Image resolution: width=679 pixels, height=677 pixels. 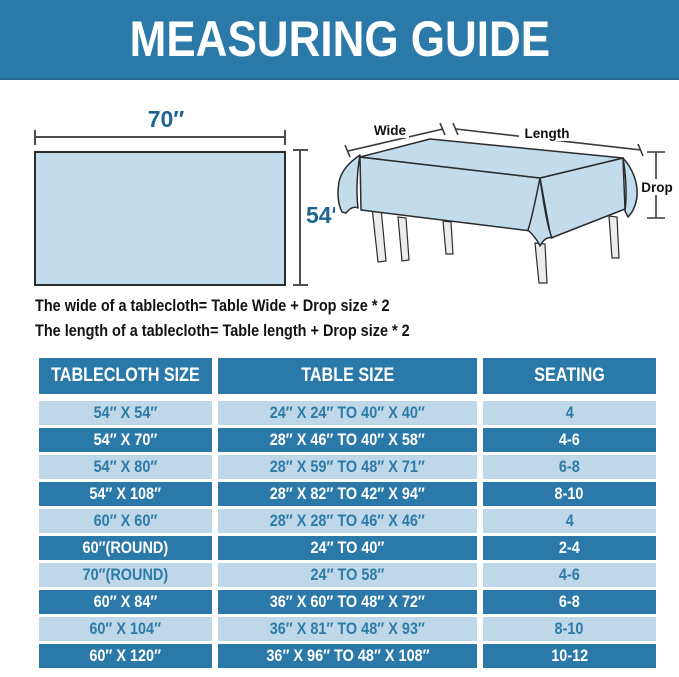 I want to click on header-cell-seating: SEATING, so click(x=569, y=376).